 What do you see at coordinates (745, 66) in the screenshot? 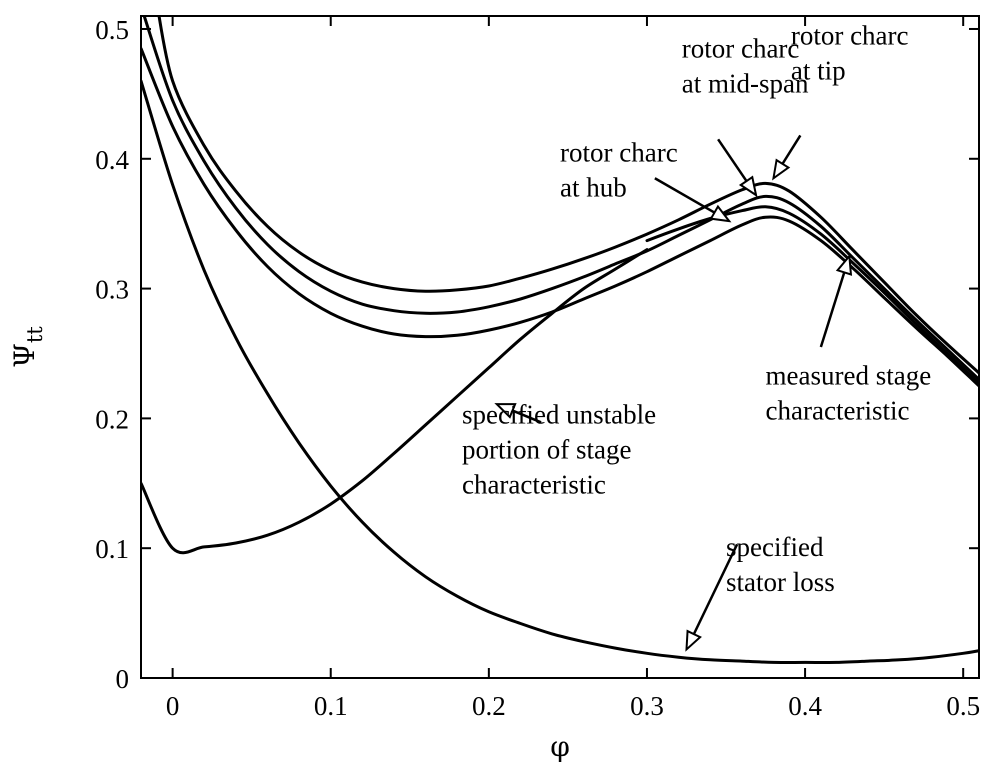
I see `annotation-rotor-charc-mid-span: rotor charc at mid-span` at bounding box center [745, 66].